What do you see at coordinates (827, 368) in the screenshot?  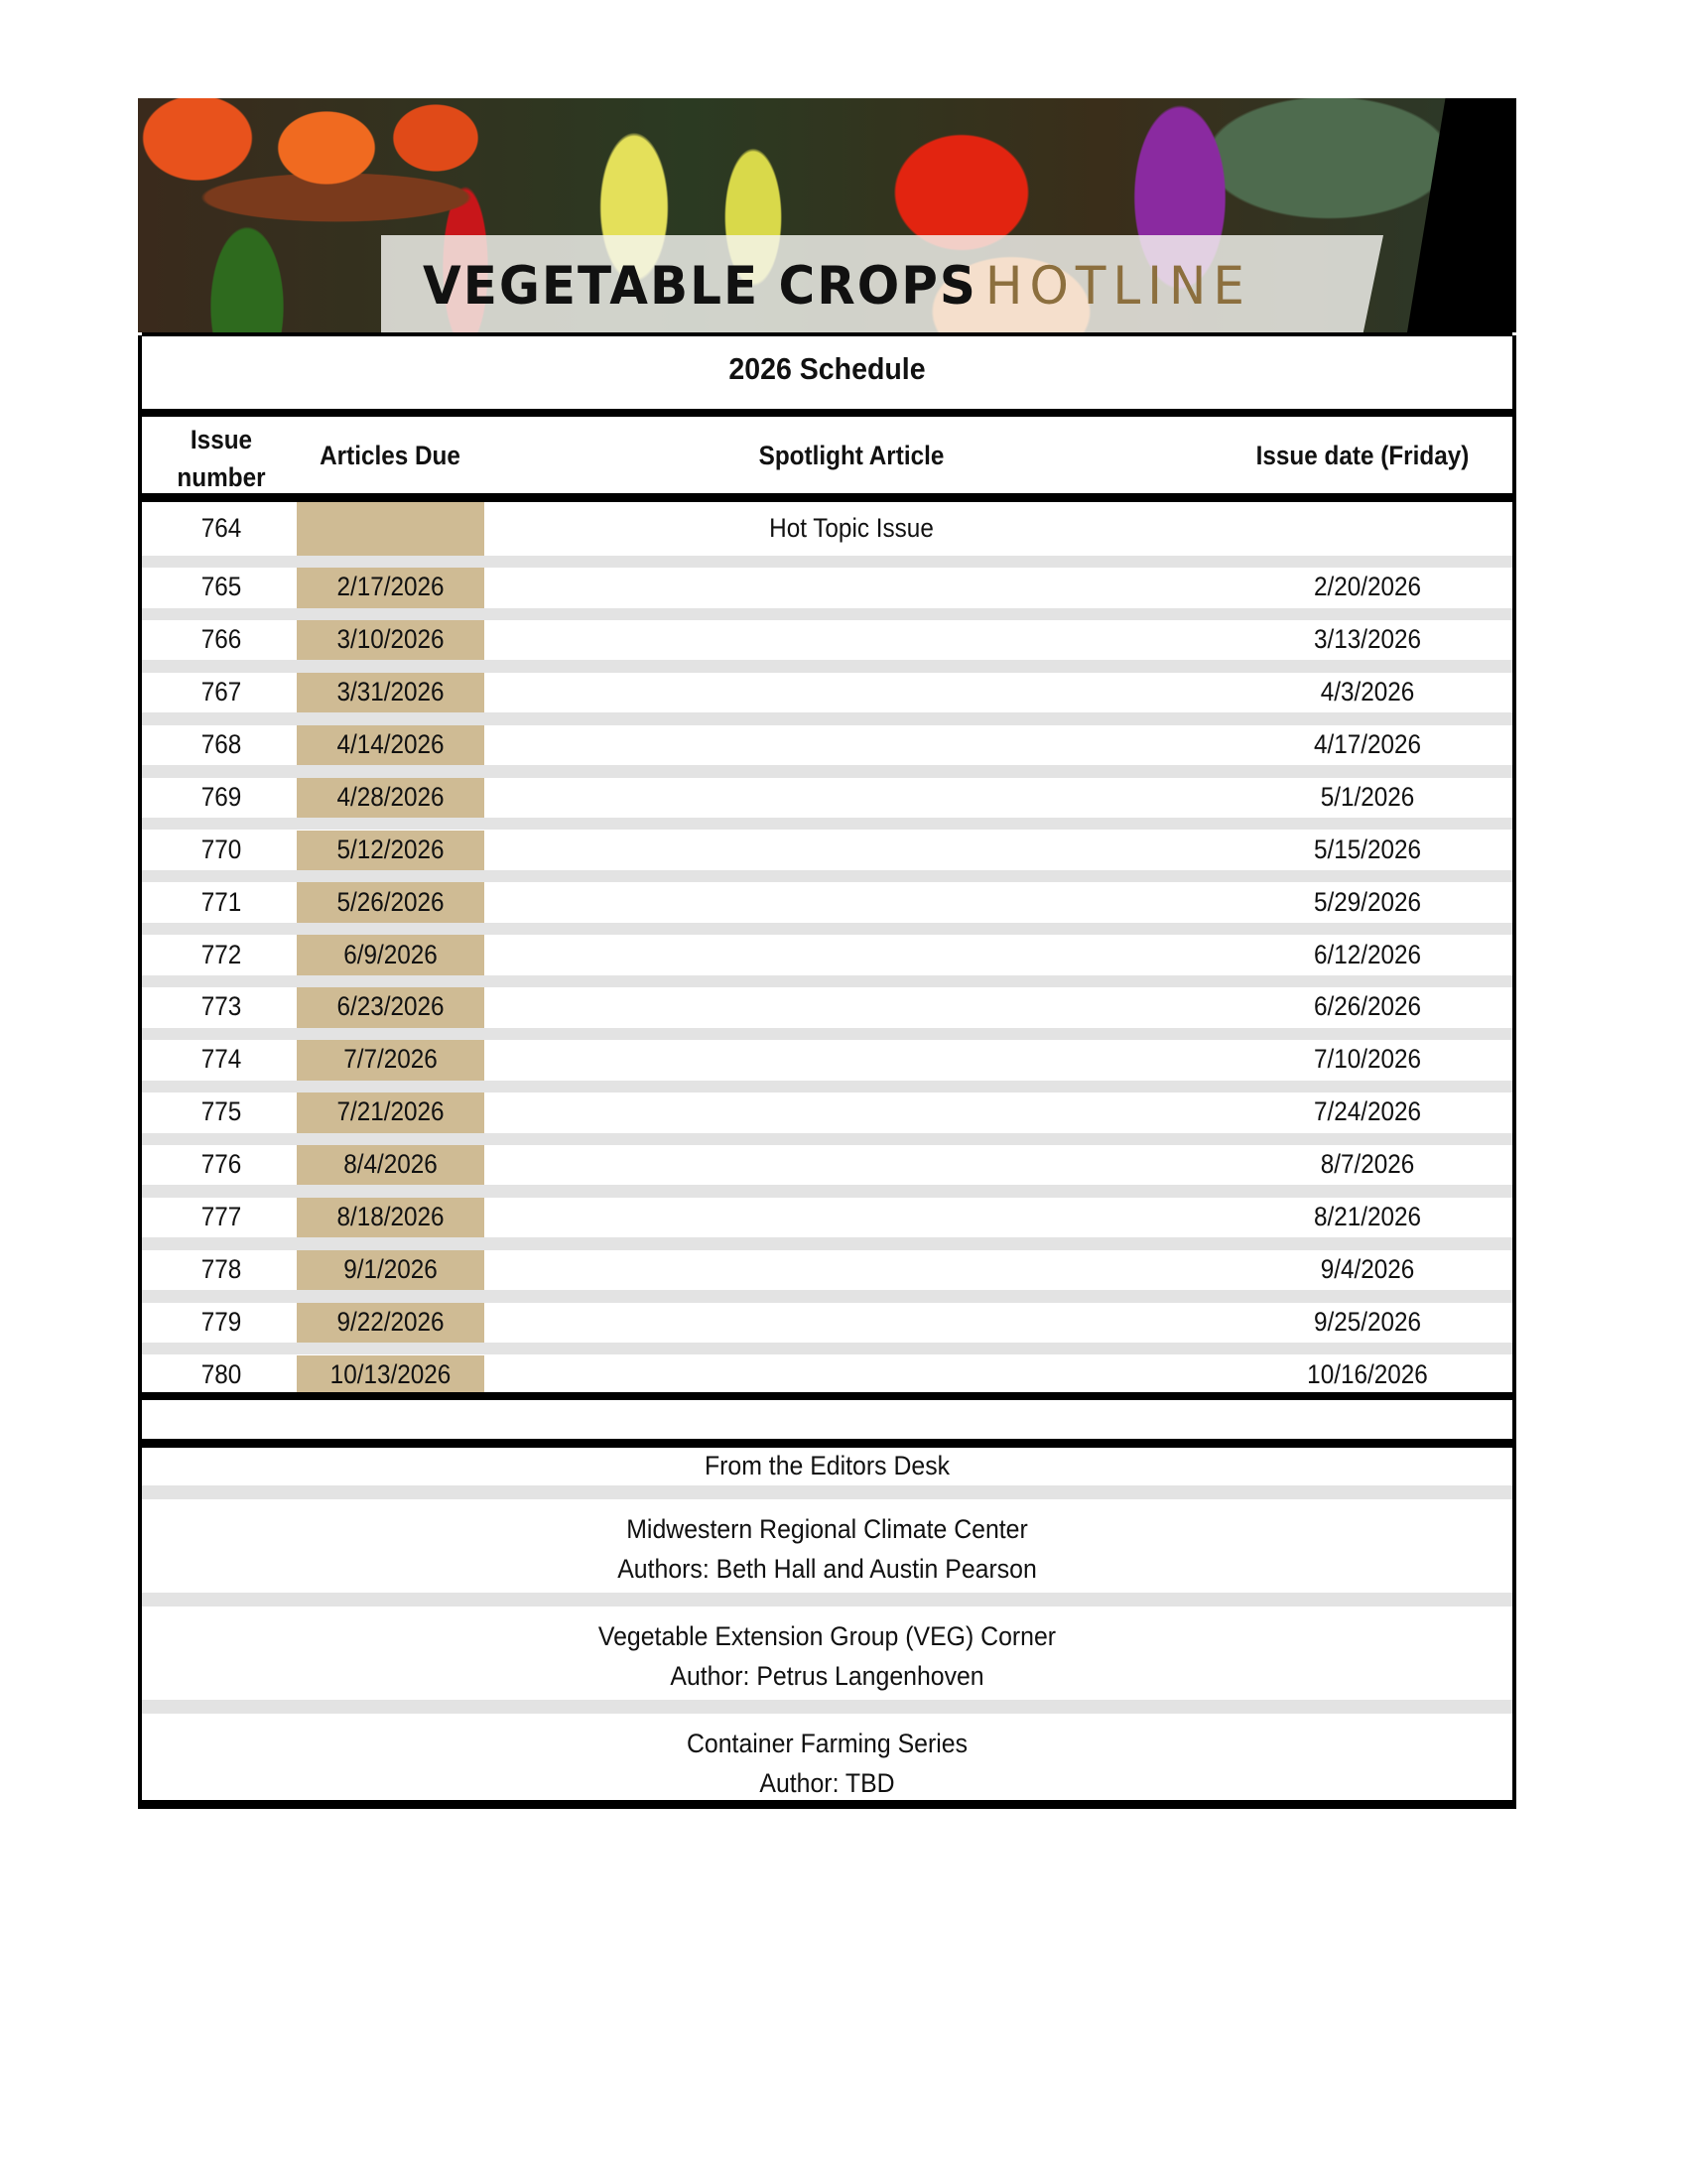 I see `schedule-title: 2026 Schedule` at bounding box center [827, 368].